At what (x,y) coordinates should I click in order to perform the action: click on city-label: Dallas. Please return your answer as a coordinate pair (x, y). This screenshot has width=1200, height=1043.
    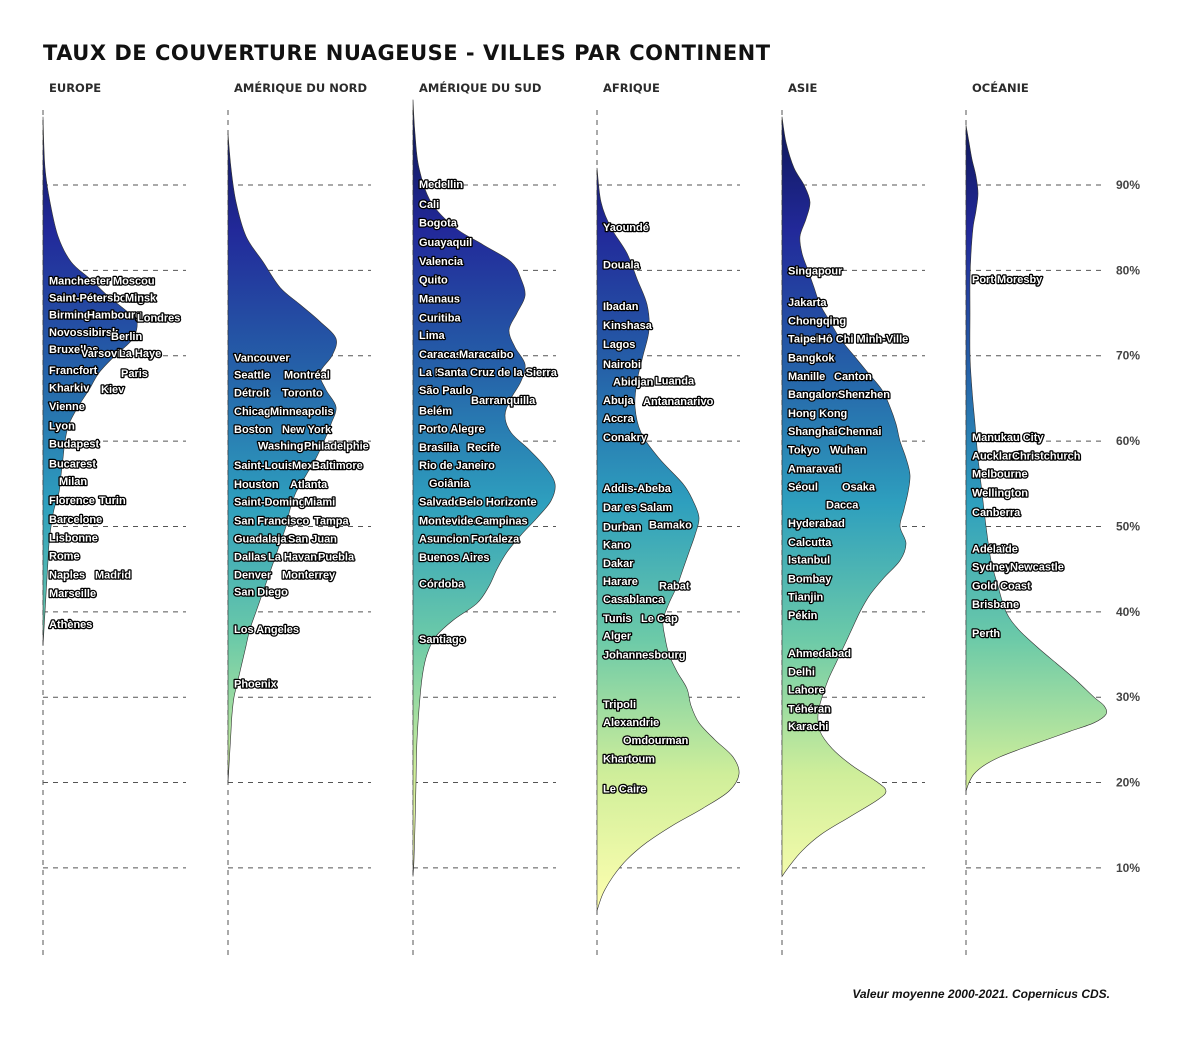
    Looking at the image, I should click on (250, 557).